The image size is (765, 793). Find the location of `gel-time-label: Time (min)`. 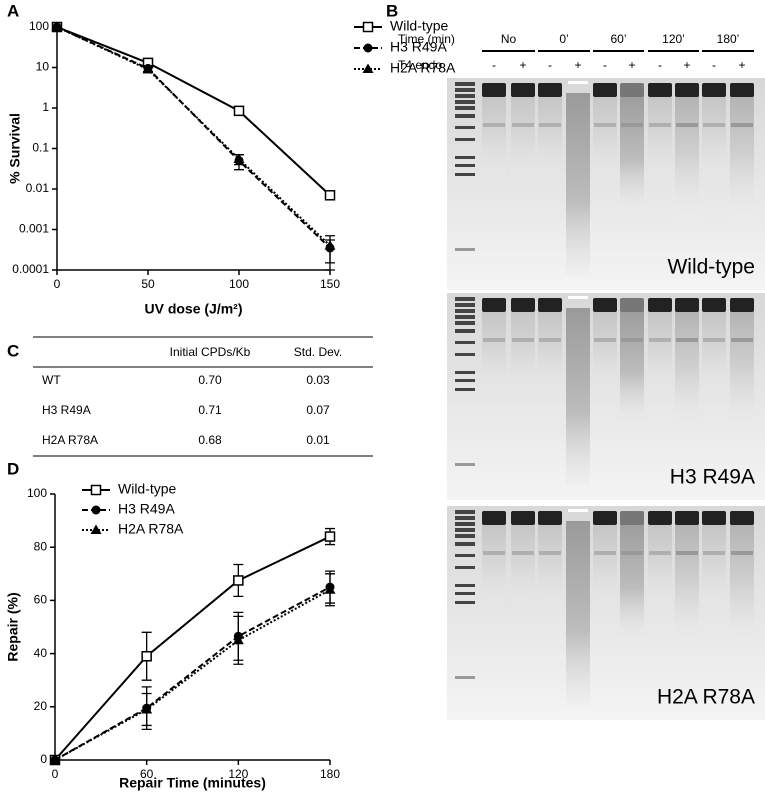

gel-time-label: Time (min) is located at coordinates (426, 39).